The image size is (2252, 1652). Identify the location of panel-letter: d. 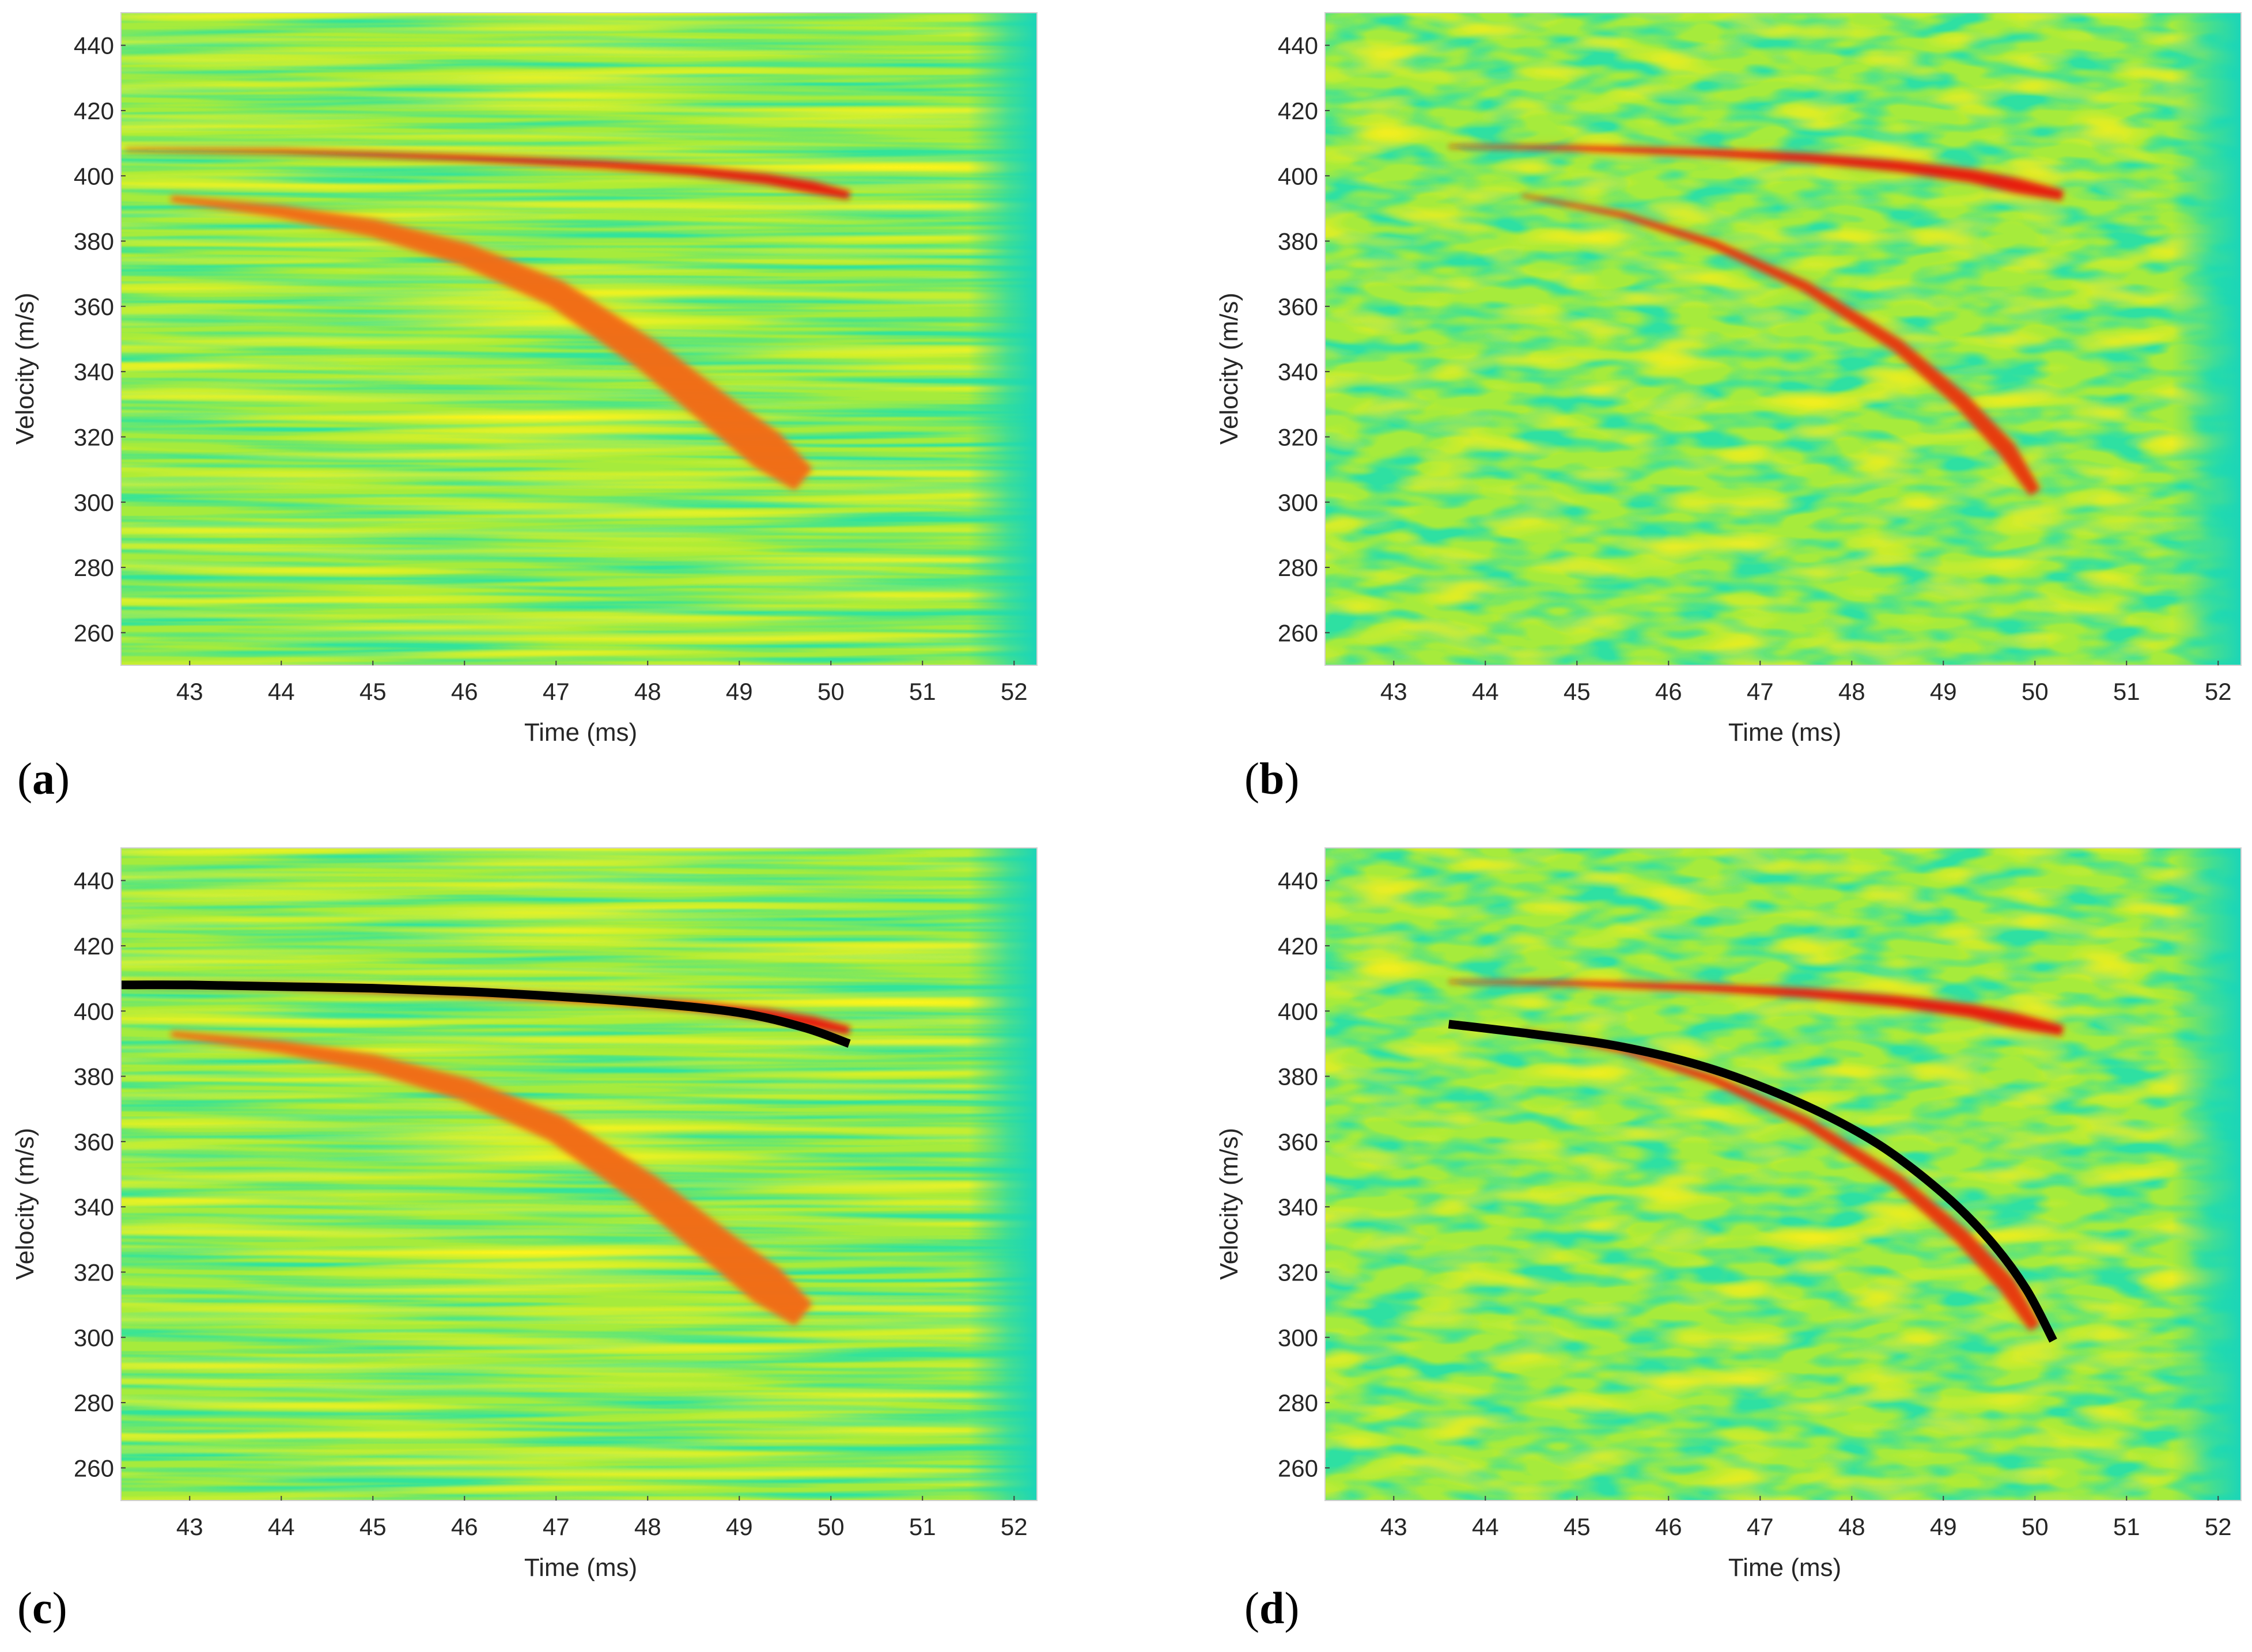
(1271, 1608).